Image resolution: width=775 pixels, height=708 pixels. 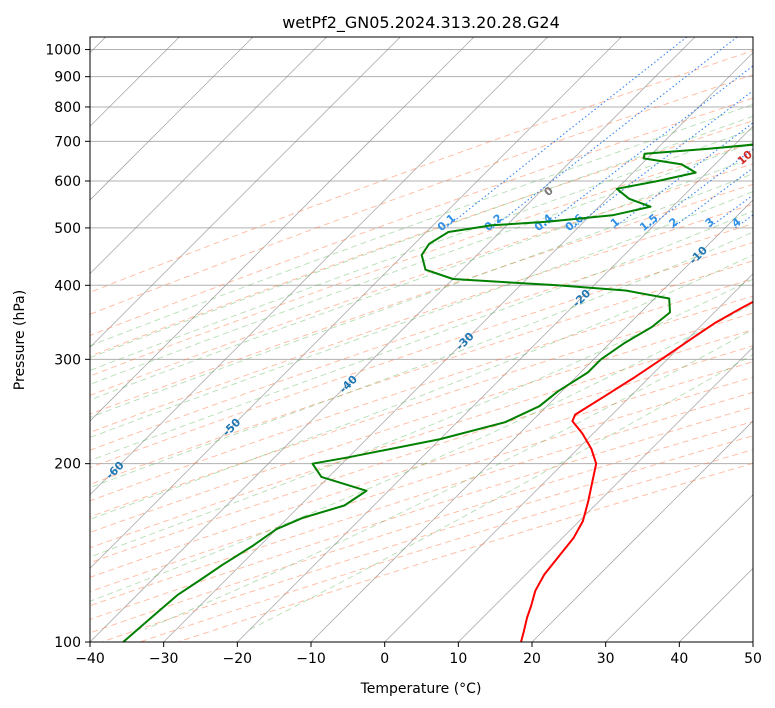 I want to click on isotherm-label: -20, so click(x=581, y=297).